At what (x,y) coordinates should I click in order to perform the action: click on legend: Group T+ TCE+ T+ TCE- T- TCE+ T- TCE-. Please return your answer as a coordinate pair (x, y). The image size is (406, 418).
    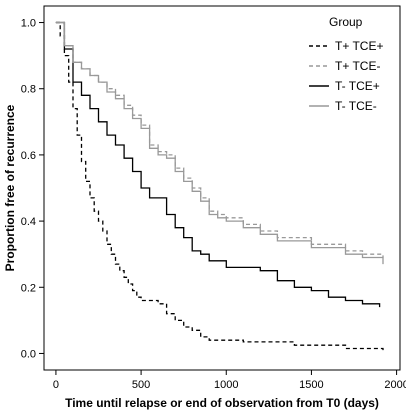
    Looking at the image, I should click on (346, 64).